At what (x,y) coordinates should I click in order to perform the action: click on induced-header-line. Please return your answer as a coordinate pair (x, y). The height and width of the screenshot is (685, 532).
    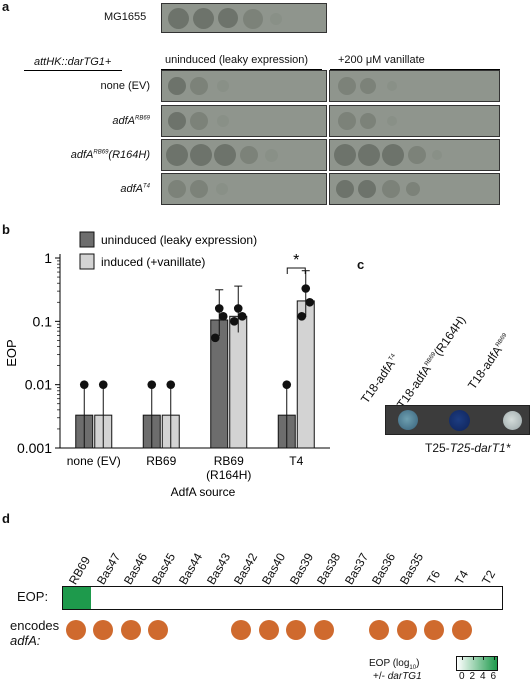
    Looking at the image, I should click on (415, 69).